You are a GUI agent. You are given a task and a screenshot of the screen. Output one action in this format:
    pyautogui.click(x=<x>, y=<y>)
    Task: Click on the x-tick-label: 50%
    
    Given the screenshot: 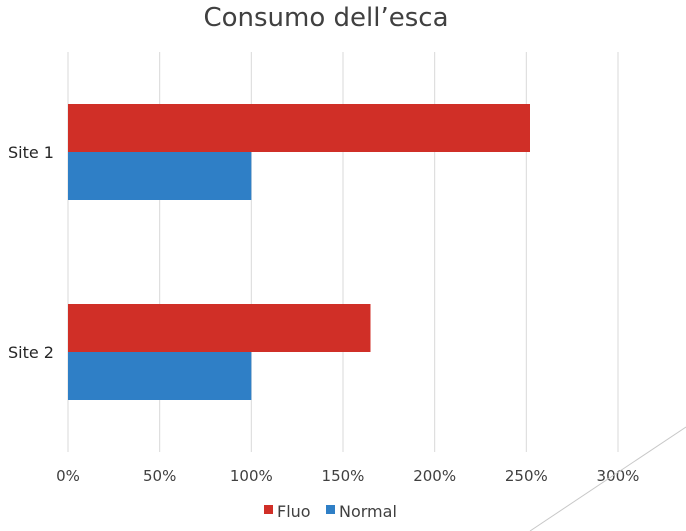 What is the action you would take?
    pyautogui.click(x=159, y=476)
    